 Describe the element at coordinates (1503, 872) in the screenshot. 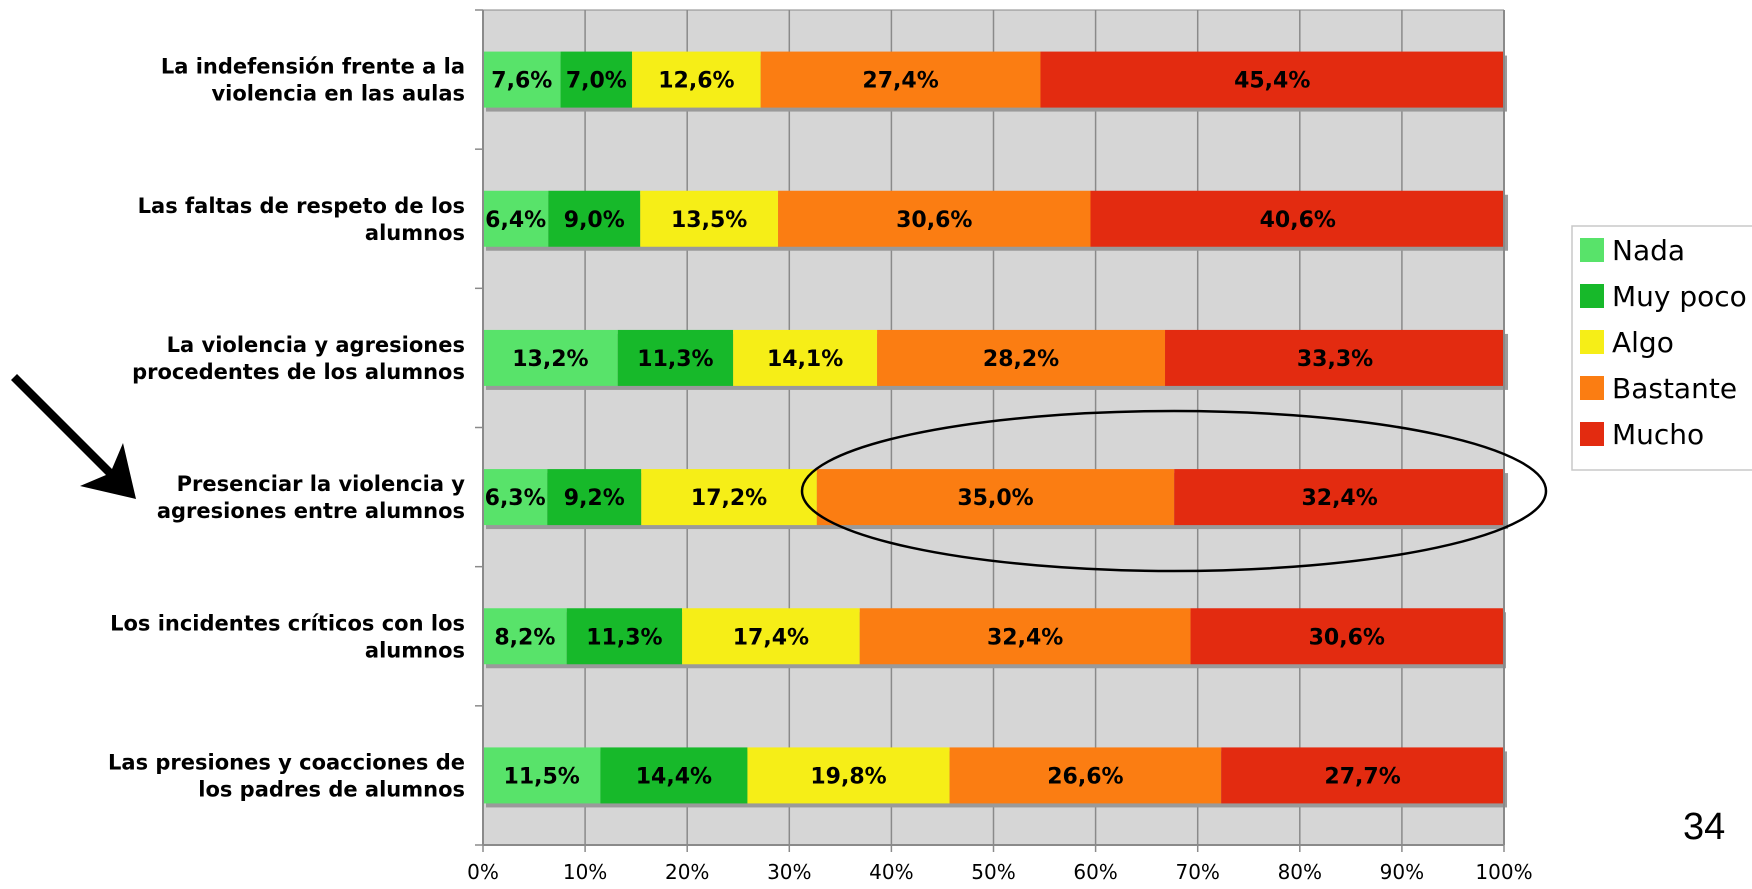

I see `x-tick-label: 100%` at that location.